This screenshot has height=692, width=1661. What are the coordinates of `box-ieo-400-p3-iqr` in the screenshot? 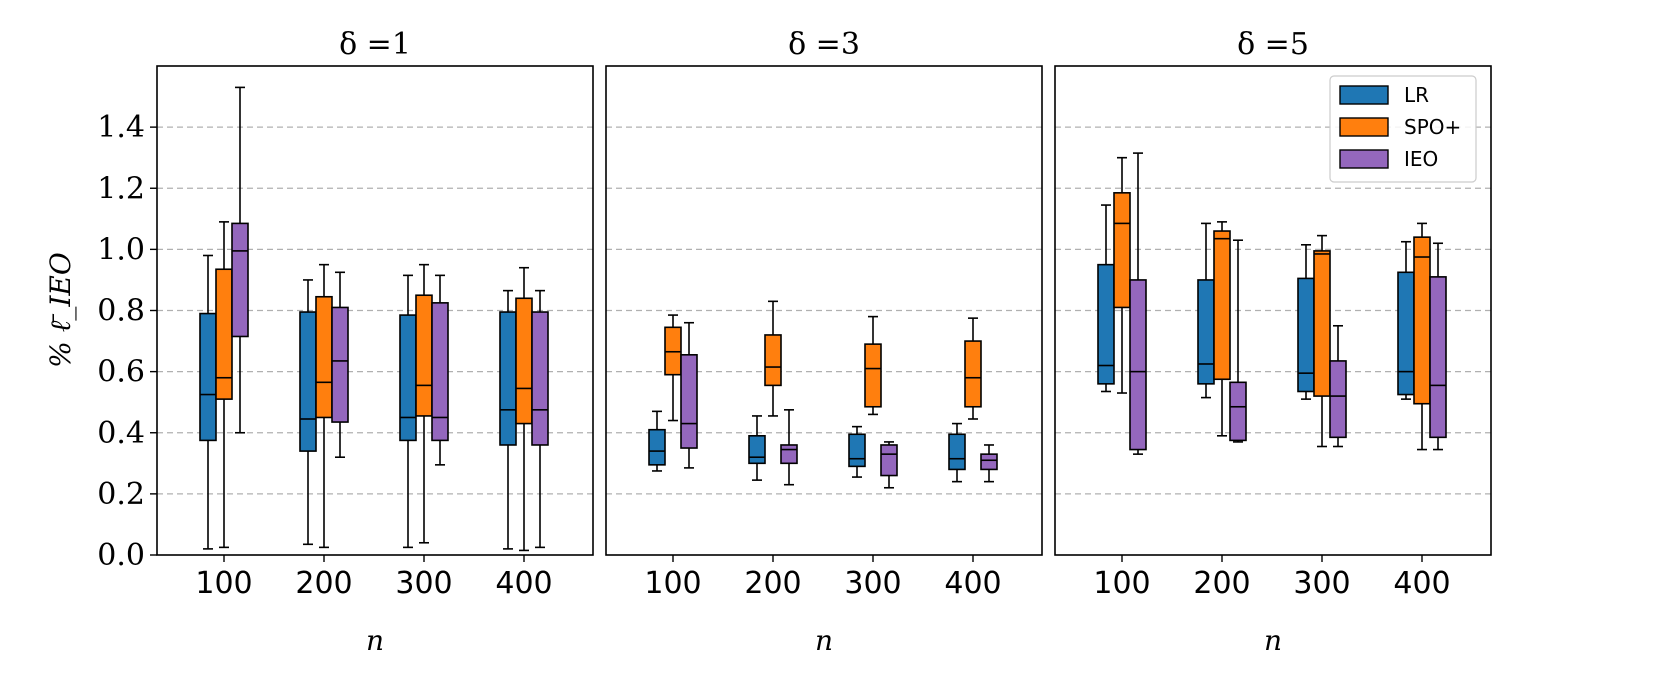 It's located at (1438, 357).